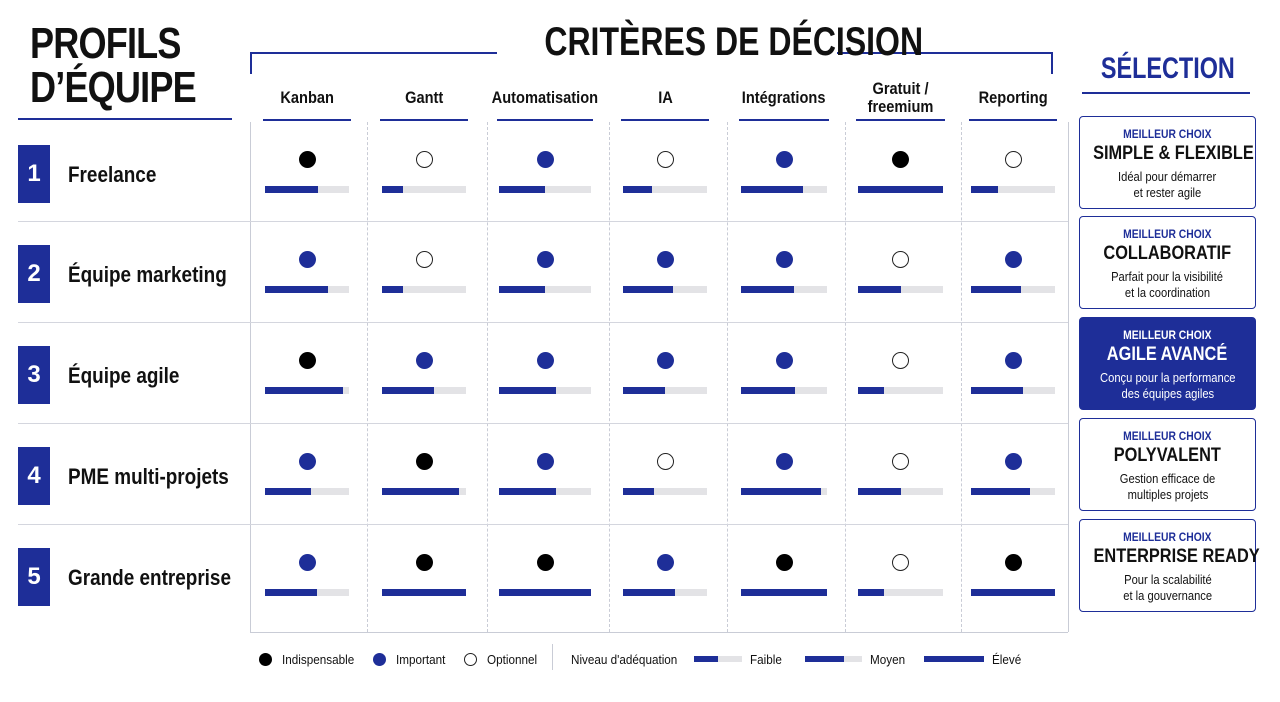 This screenshot has height=702, width=1280. I want to click on column-header-label: Automatisation, so click(545, 97).